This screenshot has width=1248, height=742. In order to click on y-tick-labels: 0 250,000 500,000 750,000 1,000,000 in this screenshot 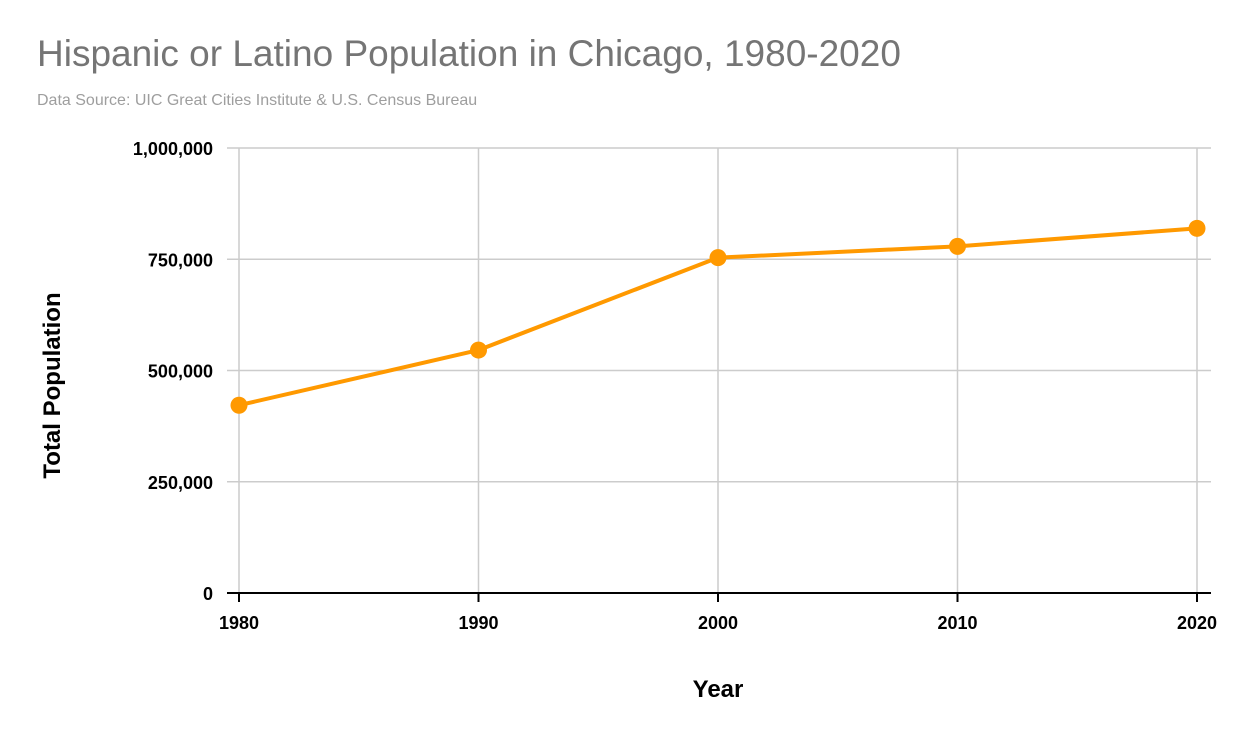, I will do `click(173, 371)`.